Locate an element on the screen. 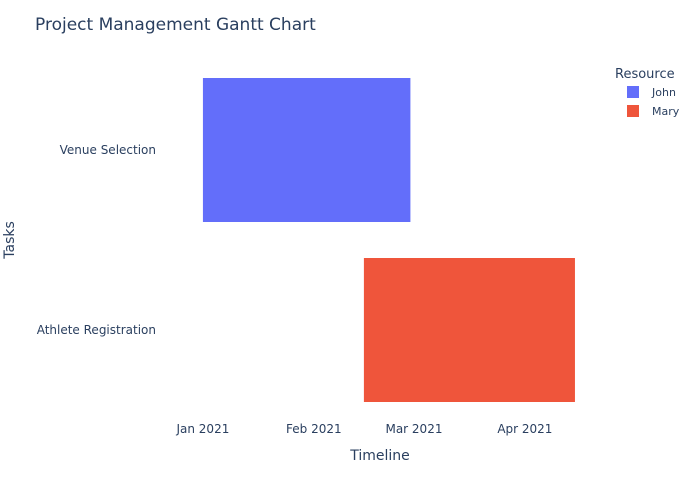  y-tick-label: Athlete Registration is located at coordinates (96, 330).